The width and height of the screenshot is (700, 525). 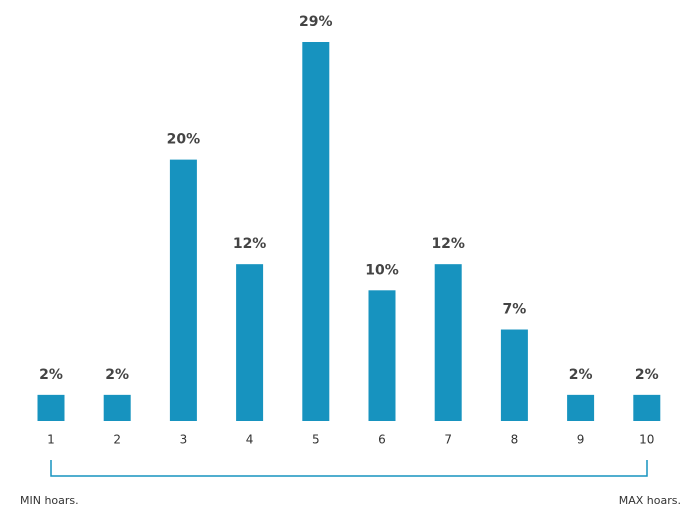 What do you see at coordinates (184, 440) in the screenshot?
I see `x-tick-label: 3` at bounding box center [184, 440].